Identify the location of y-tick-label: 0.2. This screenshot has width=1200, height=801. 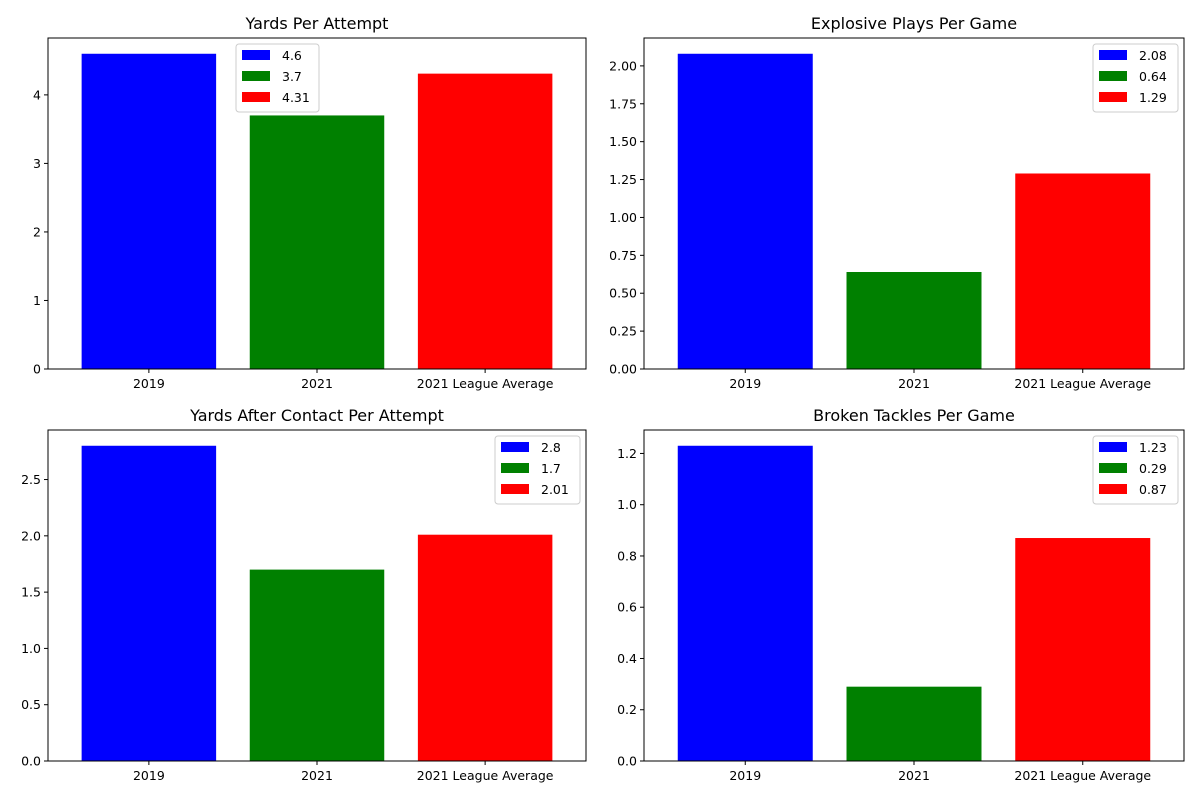
(627, 709).